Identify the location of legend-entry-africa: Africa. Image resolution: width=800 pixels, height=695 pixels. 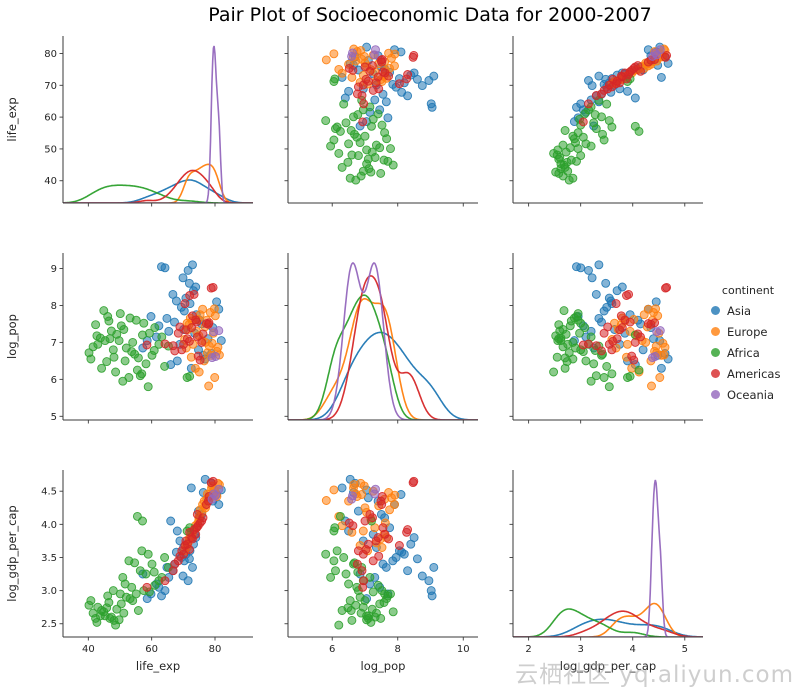
(748, 352).